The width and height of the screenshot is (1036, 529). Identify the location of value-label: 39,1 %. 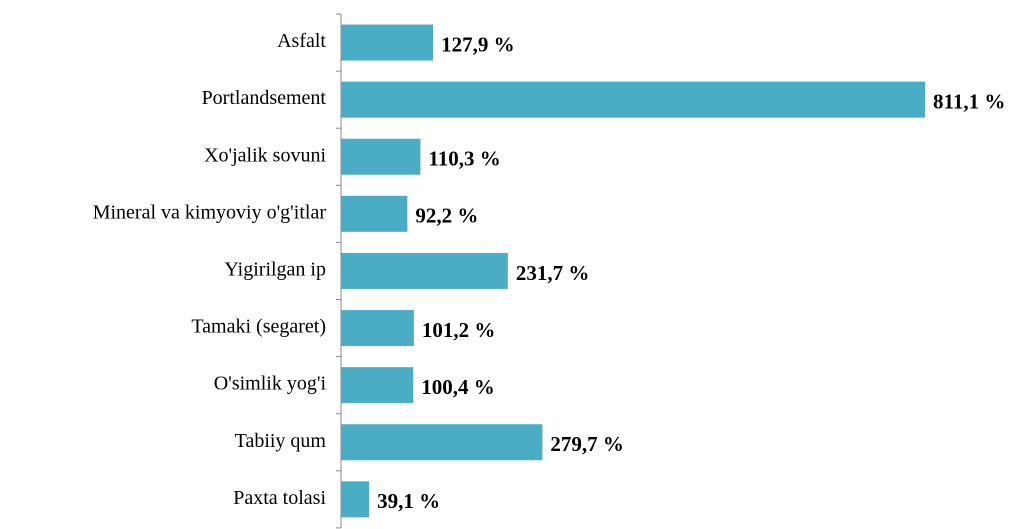
(408, 501).